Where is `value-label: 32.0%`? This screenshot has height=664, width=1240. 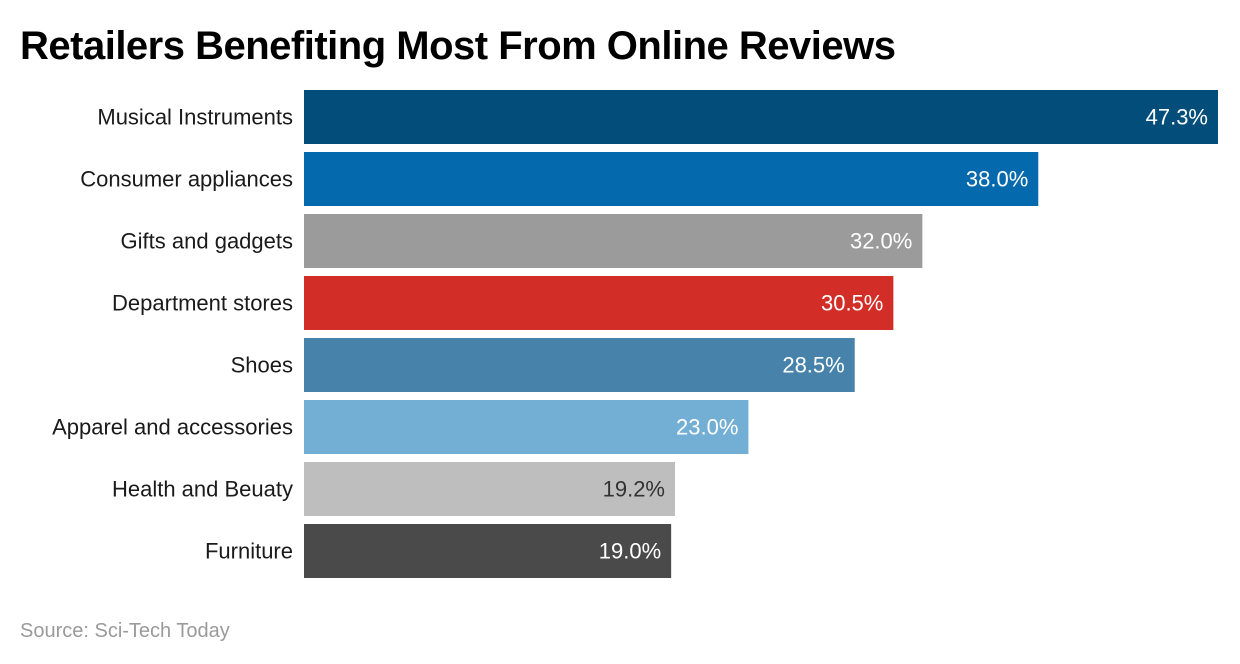
value-label: 32.0% is located at coordinates (881, 241).